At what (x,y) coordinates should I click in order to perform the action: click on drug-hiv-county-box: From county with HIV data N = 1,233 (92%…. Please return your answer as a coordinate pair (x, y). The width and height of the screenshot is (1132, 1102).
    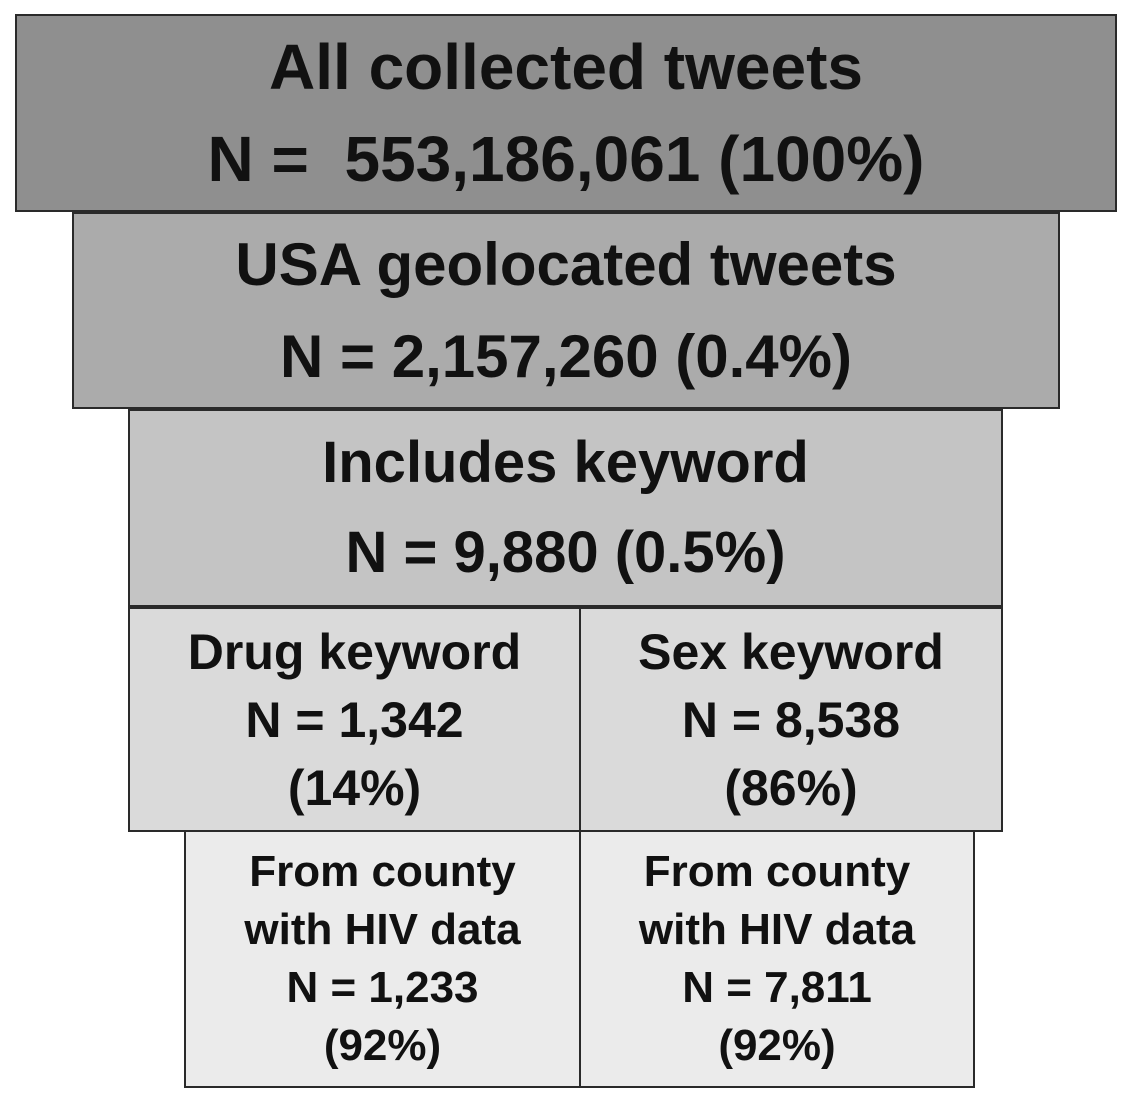
    Looking at the image, I should click on (382, 959).